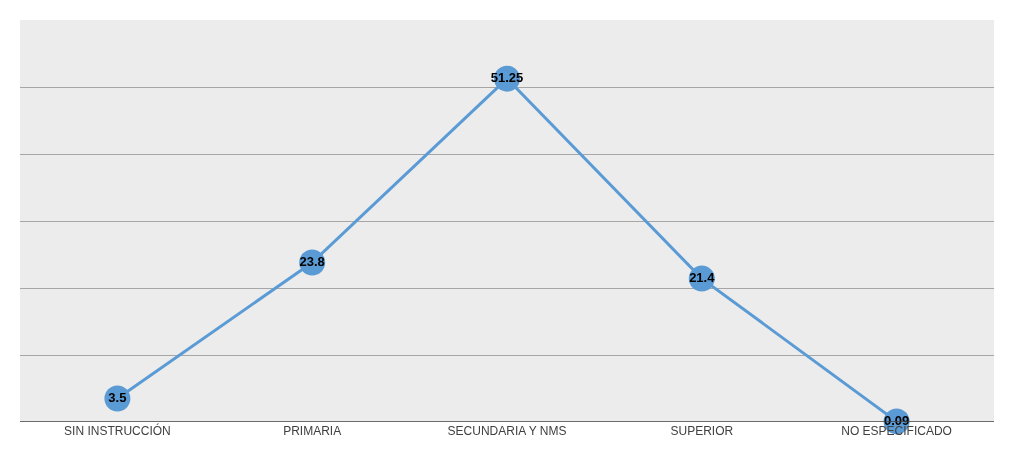 The image size is (1014, 452). Describe the element at coordinates (702, 277) in the screenshot. I see `data-label: 21.4` at that location.